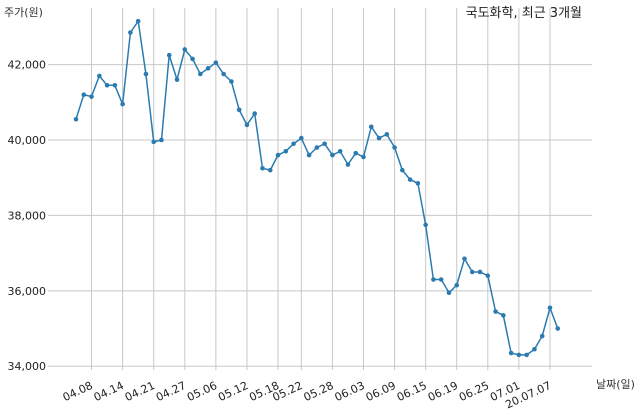 The width and height of the screenshot is (640, 415). Describe the element at coordinates (319, 391) in the screenshot. I see `x-tick-label: 05.28` at that location.